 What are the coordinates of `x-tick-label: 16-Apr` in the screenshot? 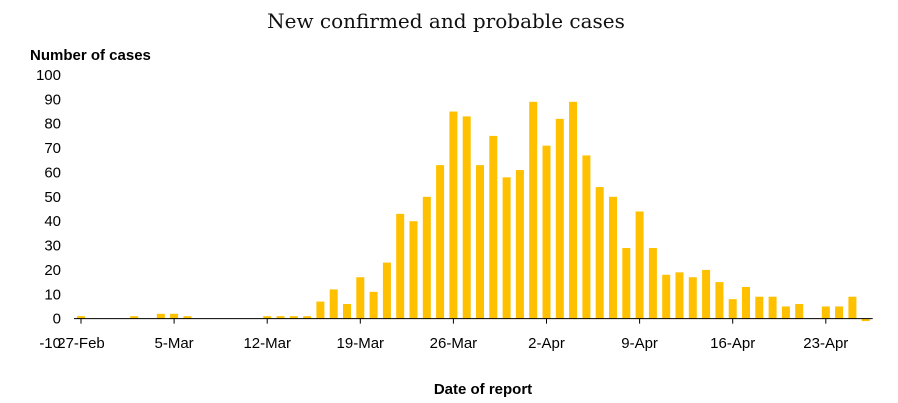 It's located at (732, 343).